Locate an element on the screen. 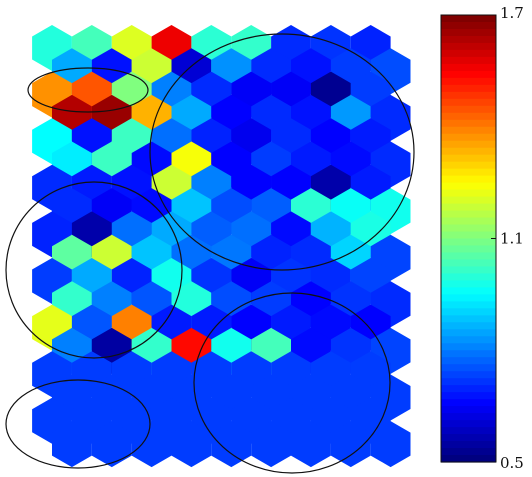 The width and height of the screenshot is (532, 477). hex-cell-r17-c5 is located at coordinates (271, 444).